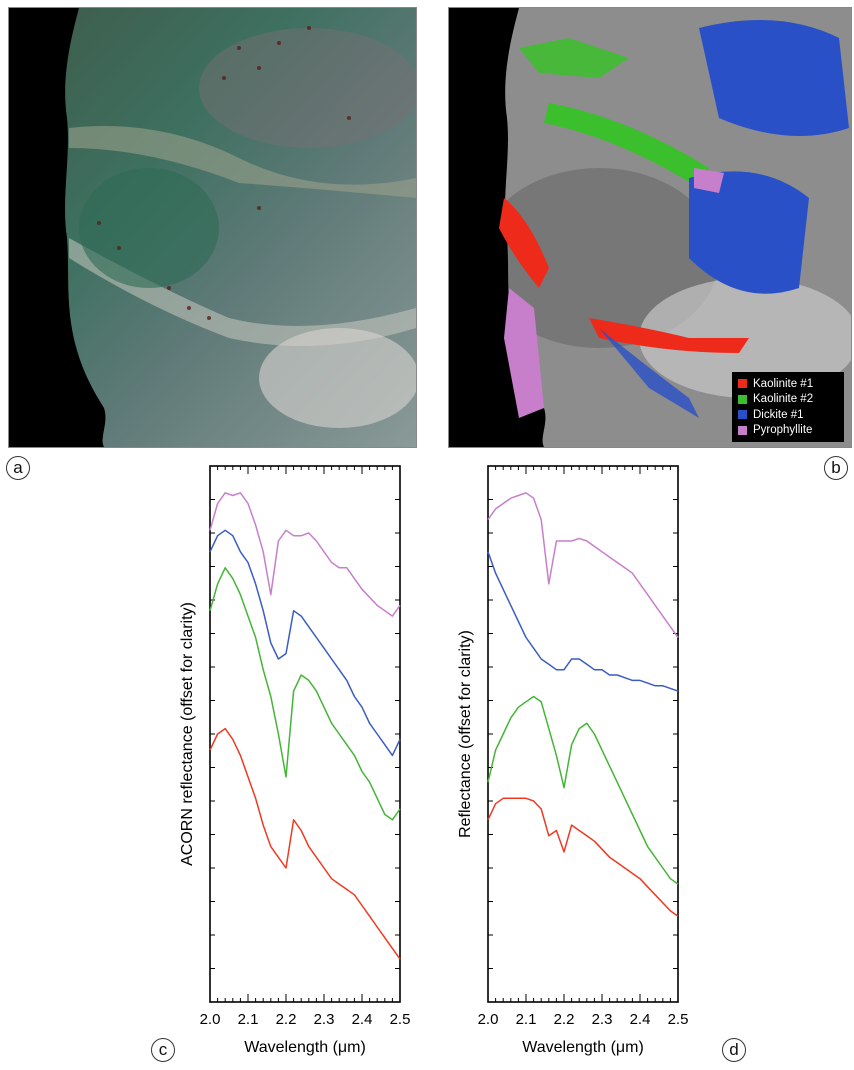  What do you see at coordinates (778, 414) in the screenshot?
I see `legend-label: Dickite #1` at bounding box center [778, 414].